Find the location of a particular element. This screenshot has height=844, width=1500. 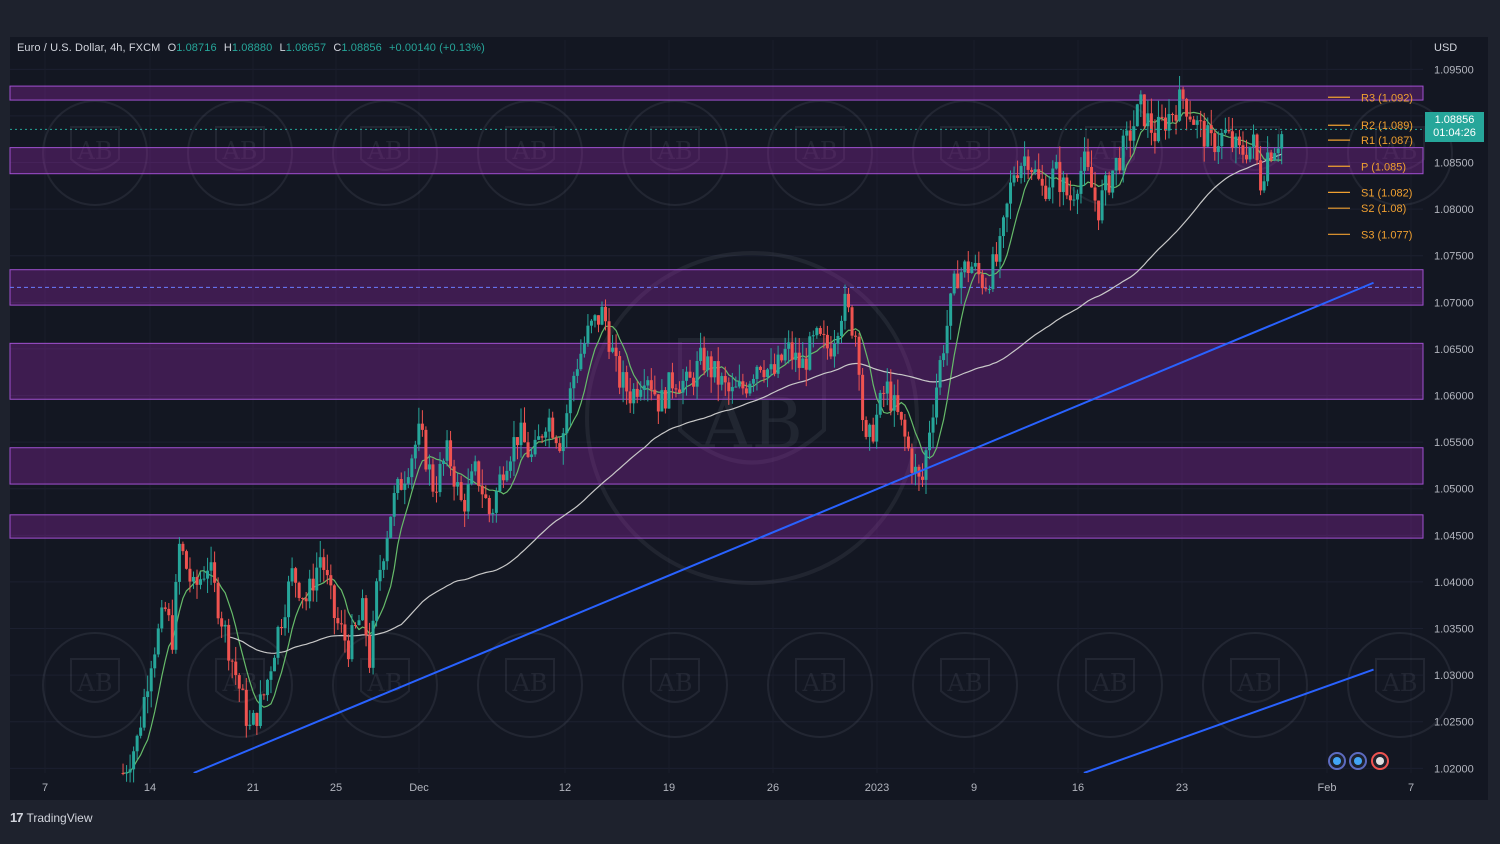

pivot-label: R2 (1.089) is located at coordinates (1387, 126).